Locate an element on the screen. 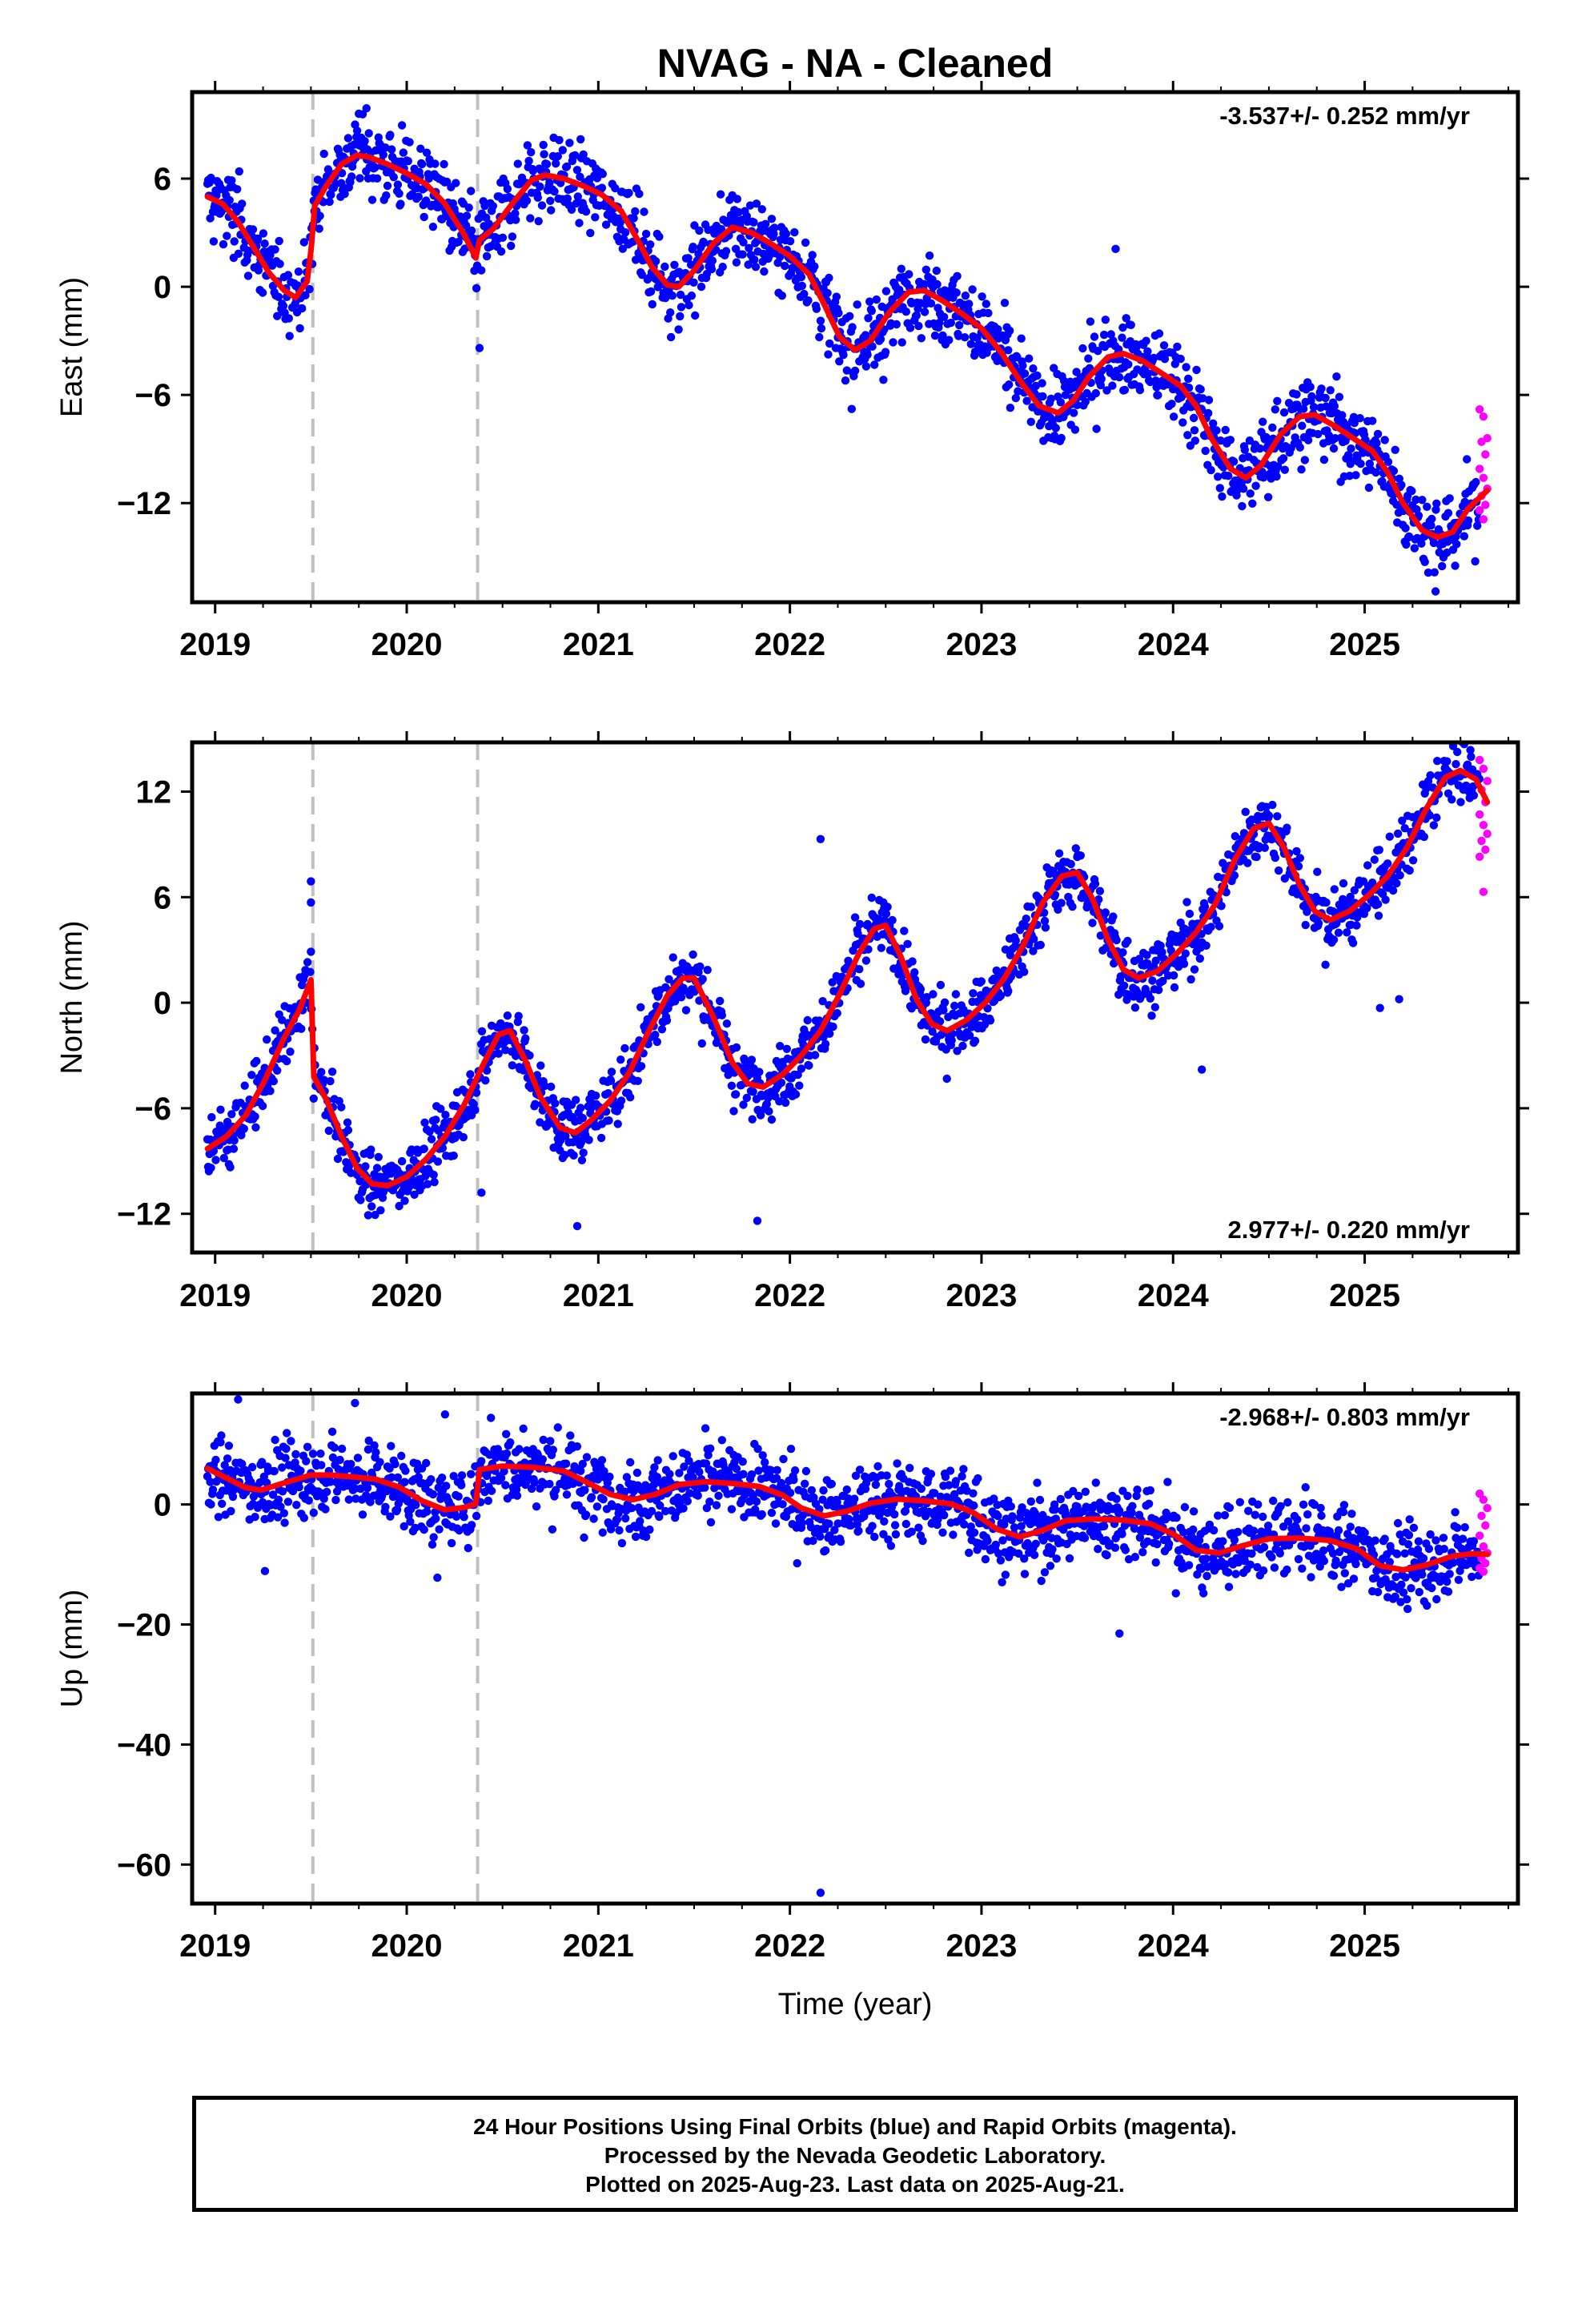 This screenshot has width=1582, height=2324. y-tick-label-north-2: 0 is located at coordinates (162, 1003).